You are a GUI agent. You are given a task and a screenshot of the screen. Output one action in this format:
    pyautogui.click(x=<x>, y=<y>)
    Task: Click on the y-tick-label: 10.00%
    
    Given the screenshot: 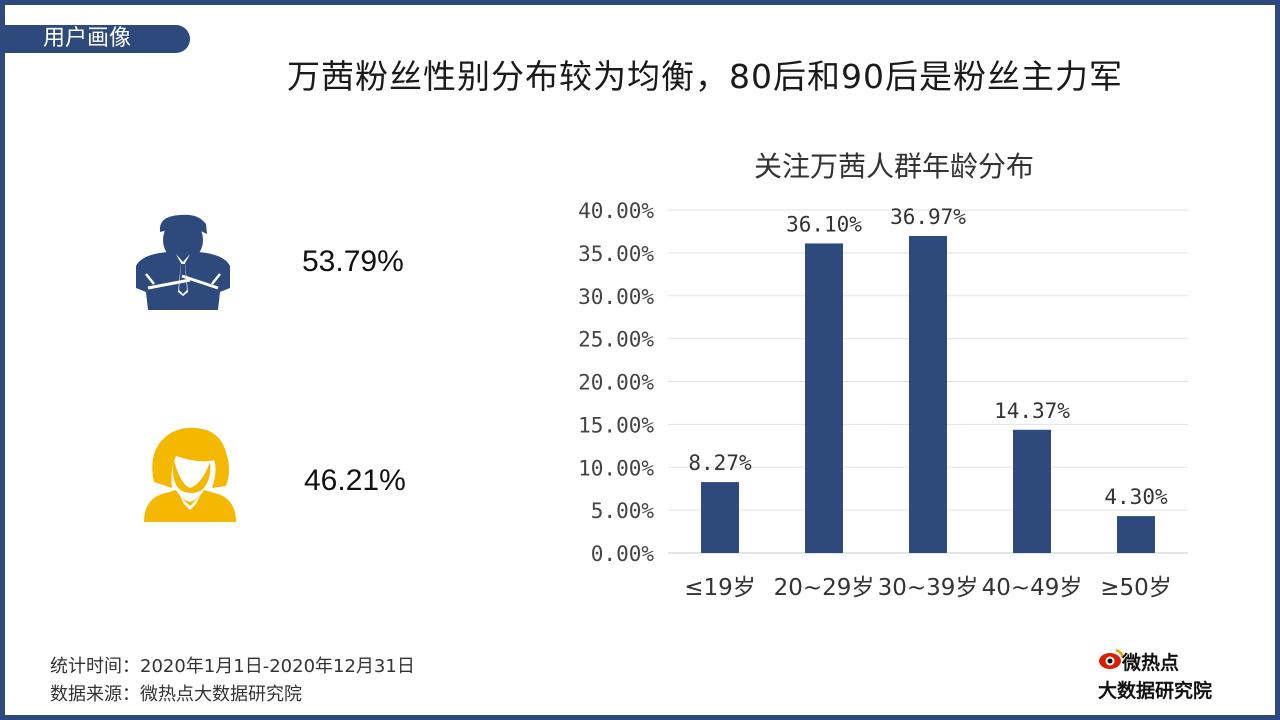 What is the action you would take?
    pyautogui.click(x=616, y=468)
    